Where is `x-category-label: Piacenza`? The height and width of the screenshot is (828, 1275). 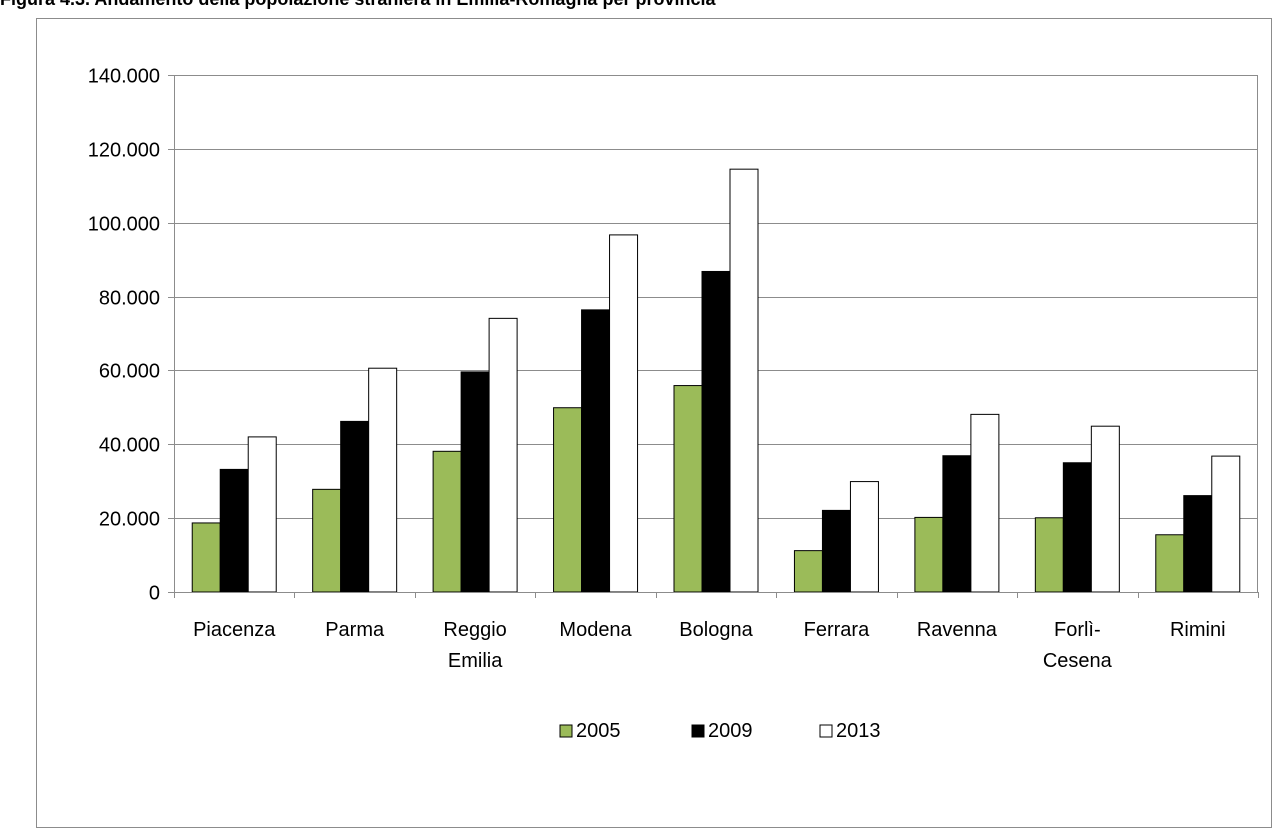 x-category-label: Piacenza is located at coordinates (234, 630).